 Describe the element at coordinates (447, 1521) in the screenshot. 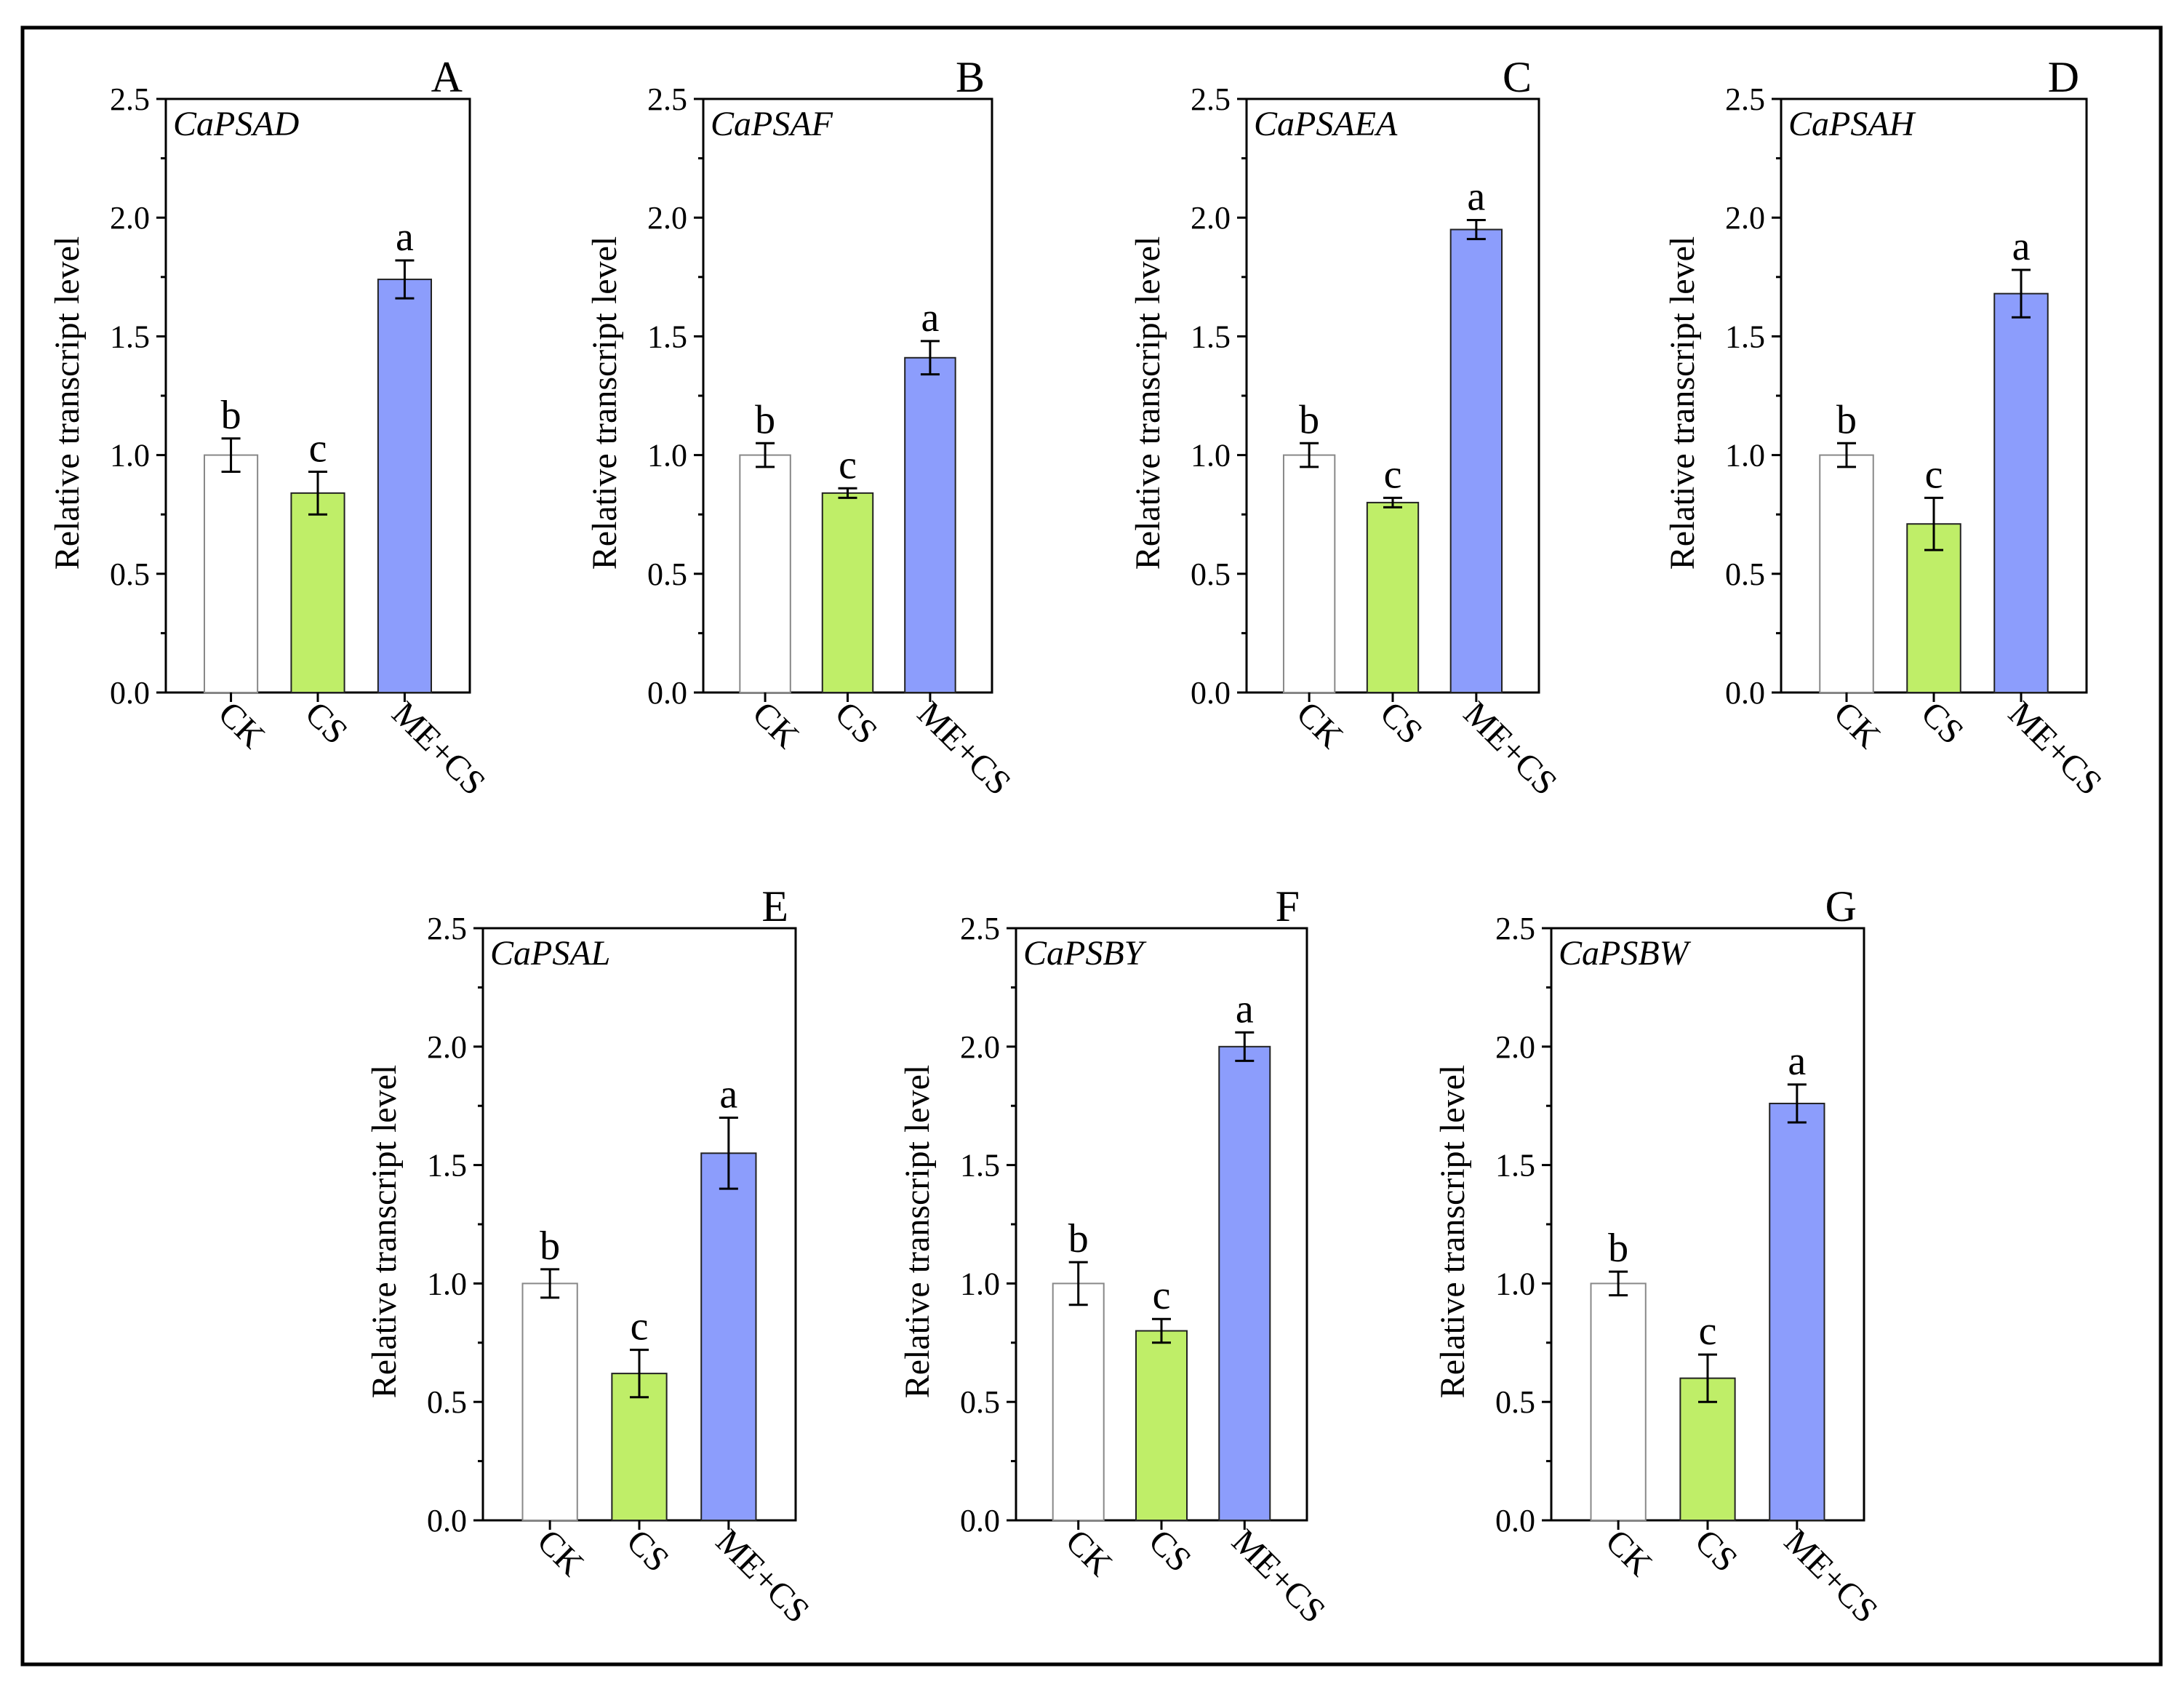

I see `panel-e-y-tick-label: 0.0` at that location.